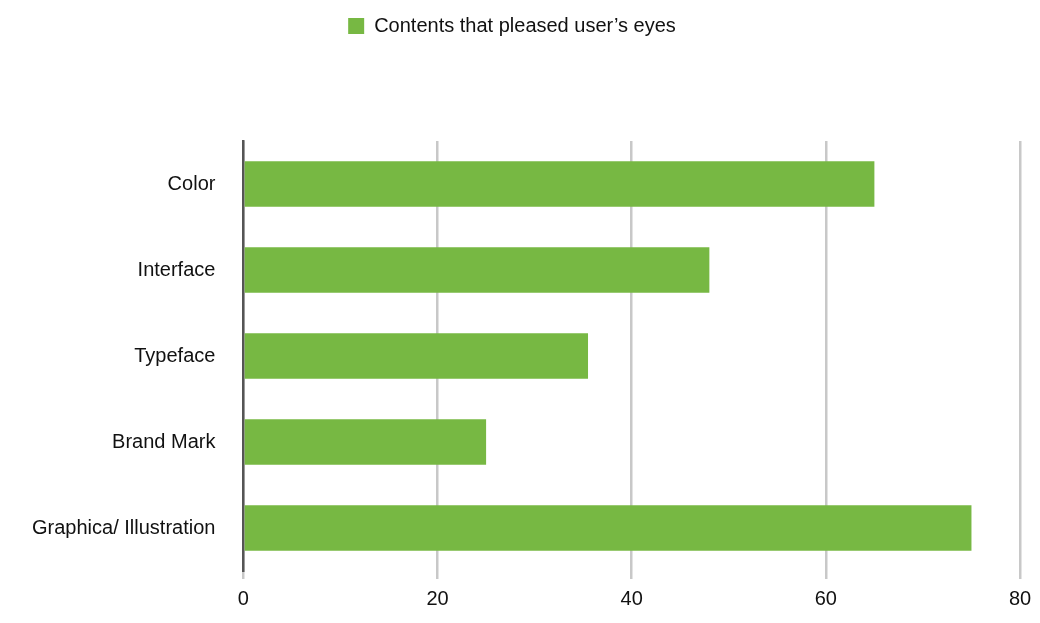  Describe the element at coordinates (631, 597) in the screenshot. I see `x-tick-label: 40` at that location.